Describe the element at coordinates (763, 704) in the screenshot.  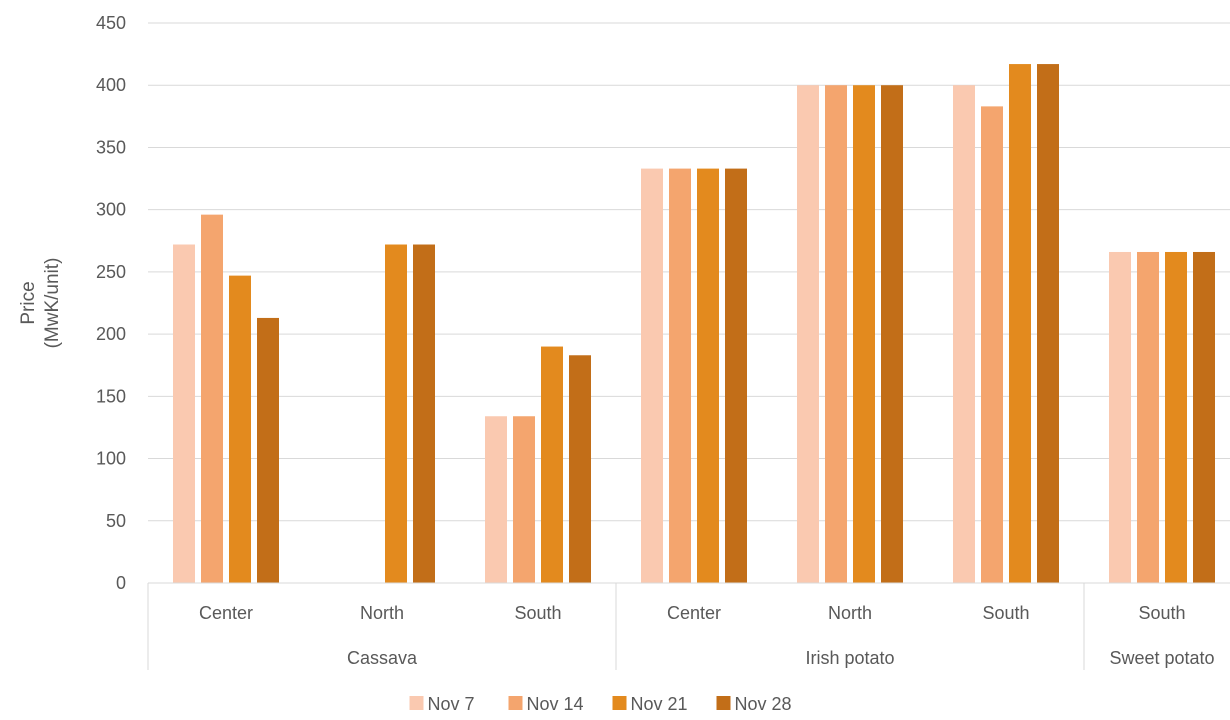
I see `legend-label: Nov 28` at that location.